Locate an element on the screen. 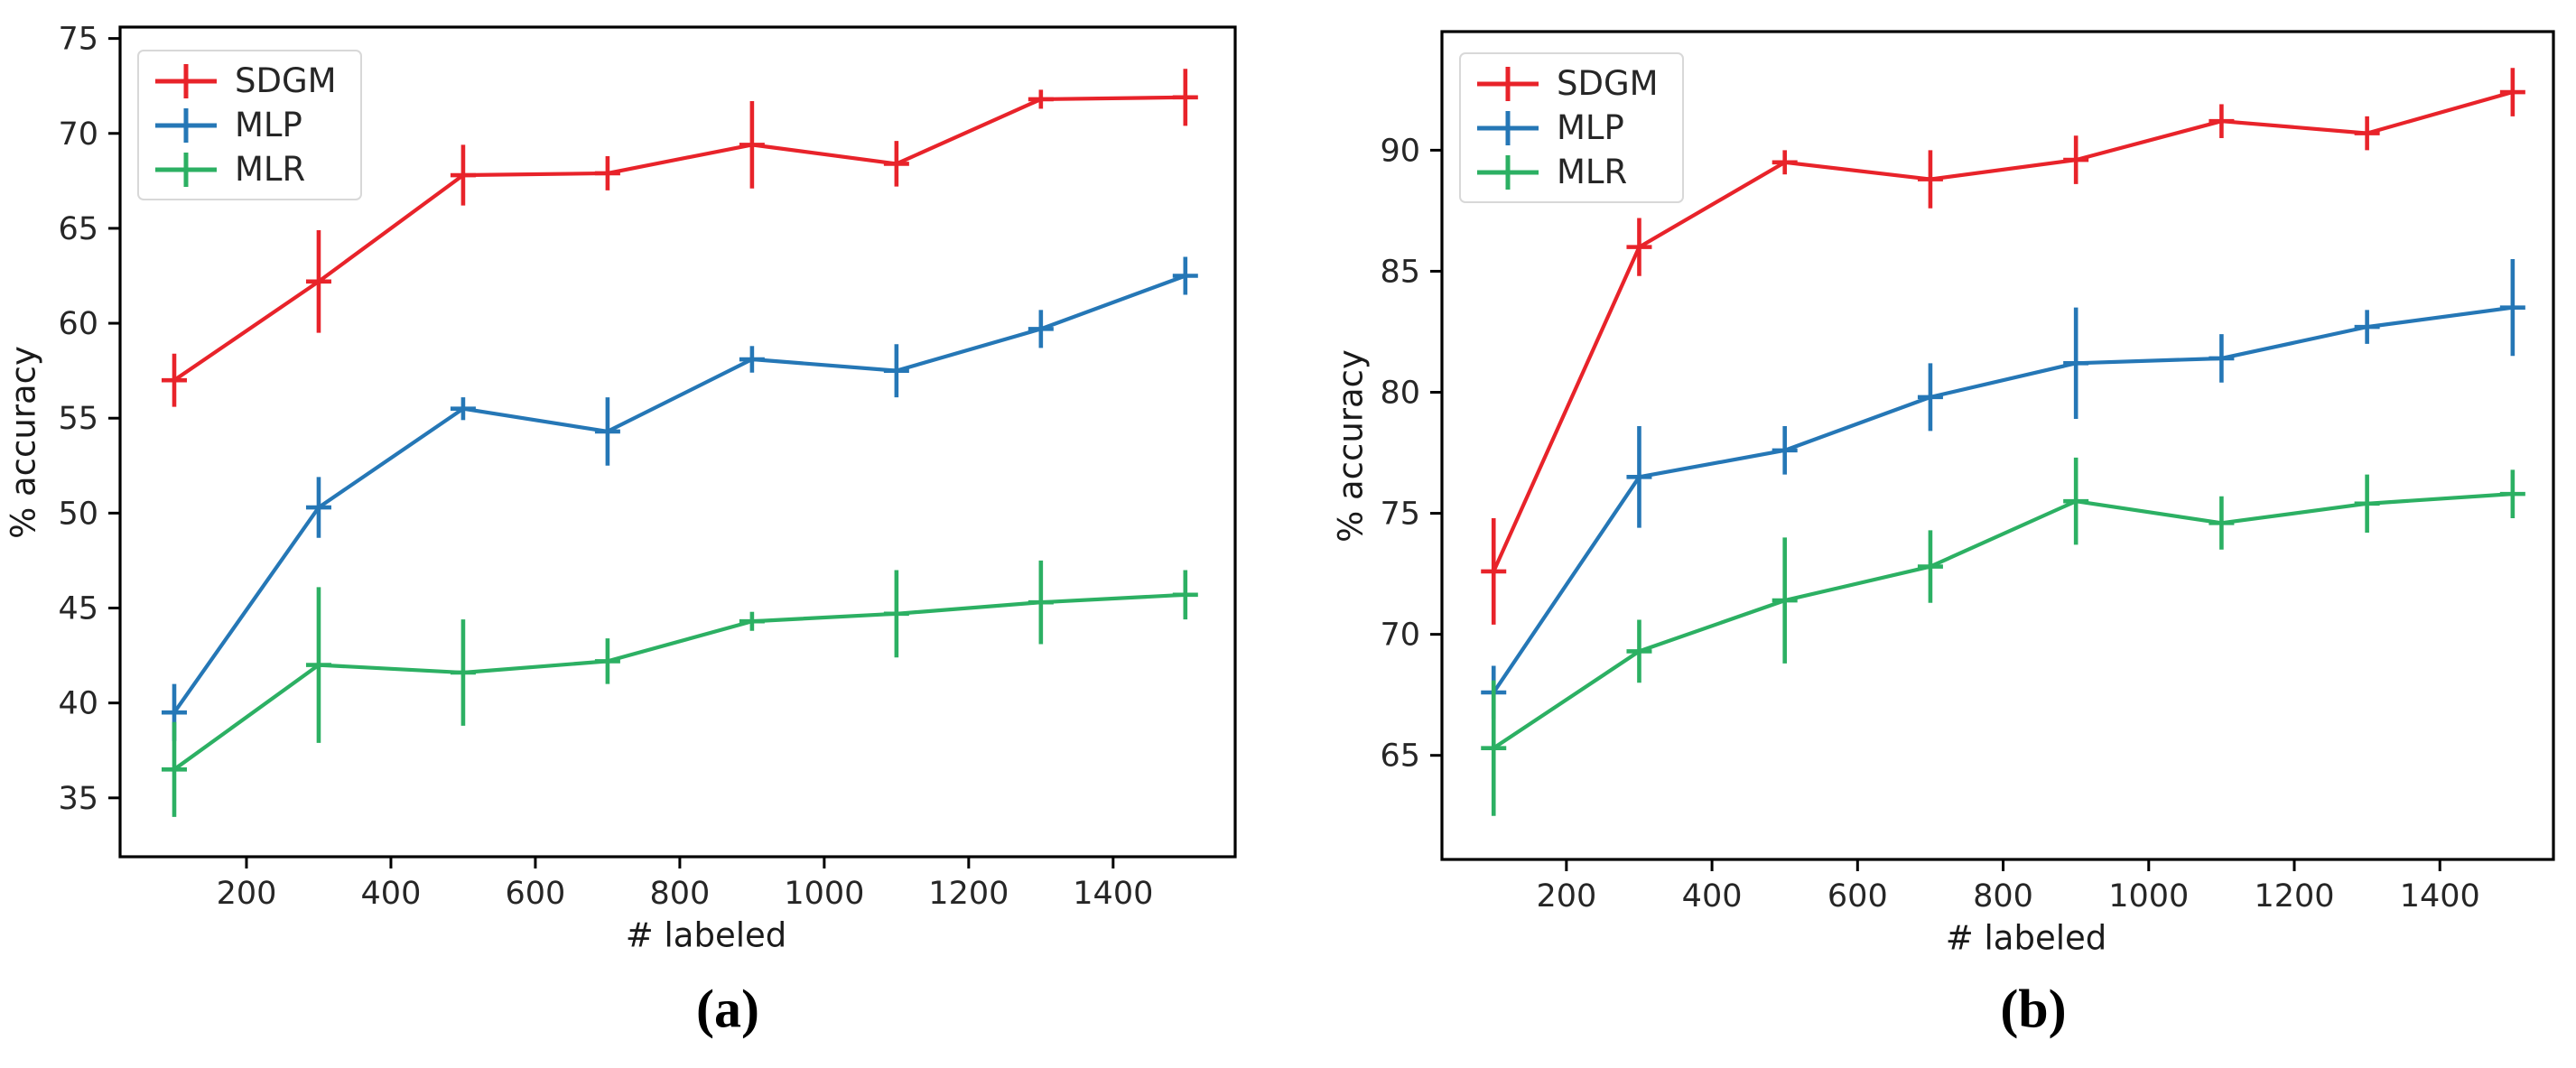 The width and height of the screenshot is (2576, 1068). series-line-MLP is located at coordinates (2003, 499).